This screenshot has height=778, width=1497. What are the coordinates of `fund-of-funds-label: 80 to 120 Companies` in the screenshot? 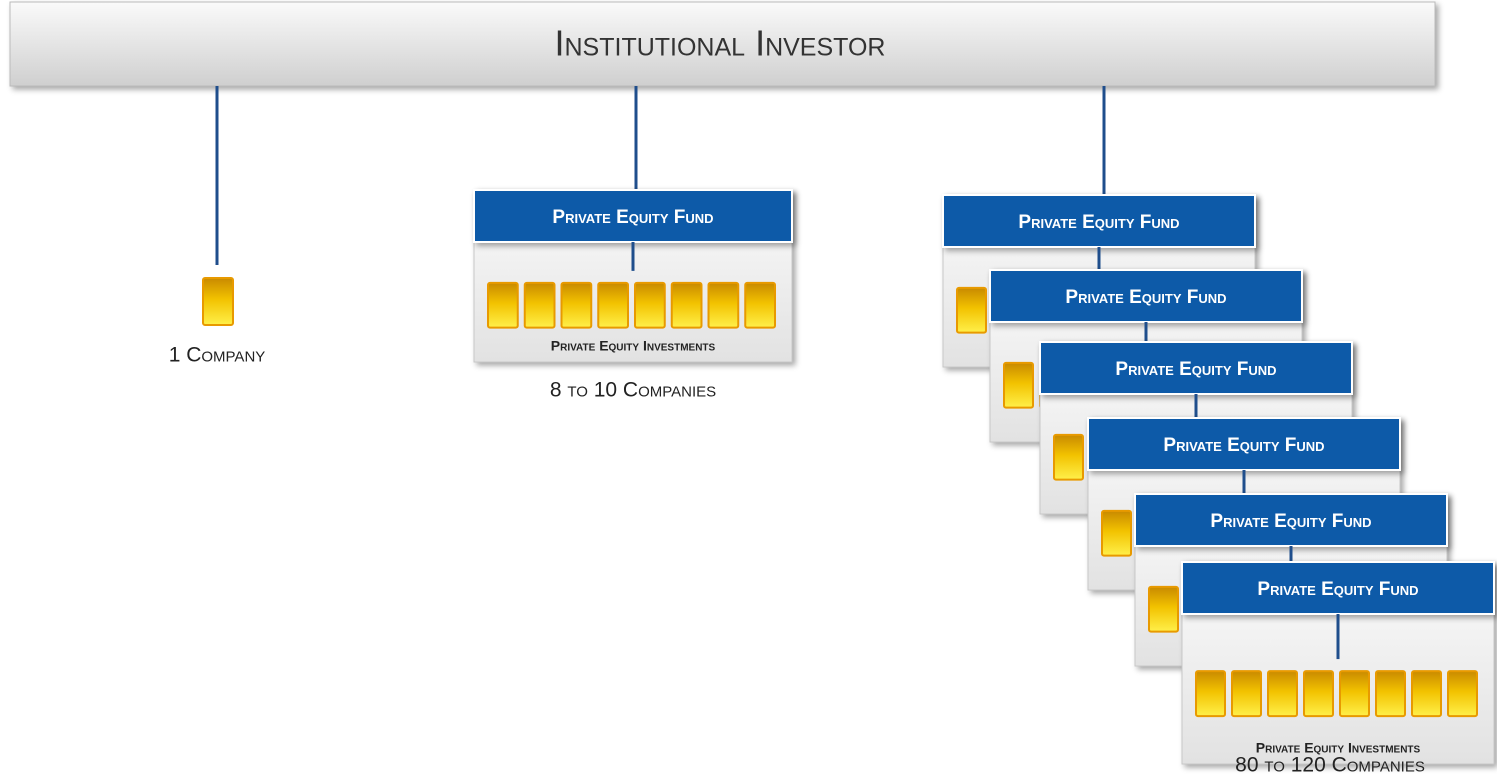 It's located at (1330, 765).